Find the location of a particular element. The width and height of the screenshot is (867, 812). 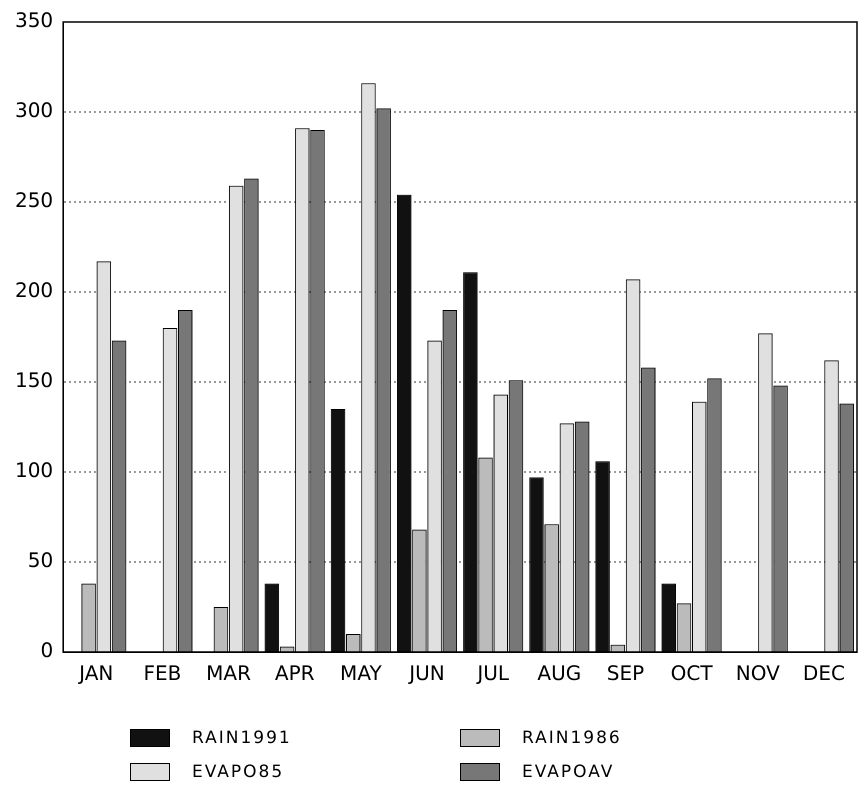

legend-label: RAIN1991 is located at coordinates (242, 738).